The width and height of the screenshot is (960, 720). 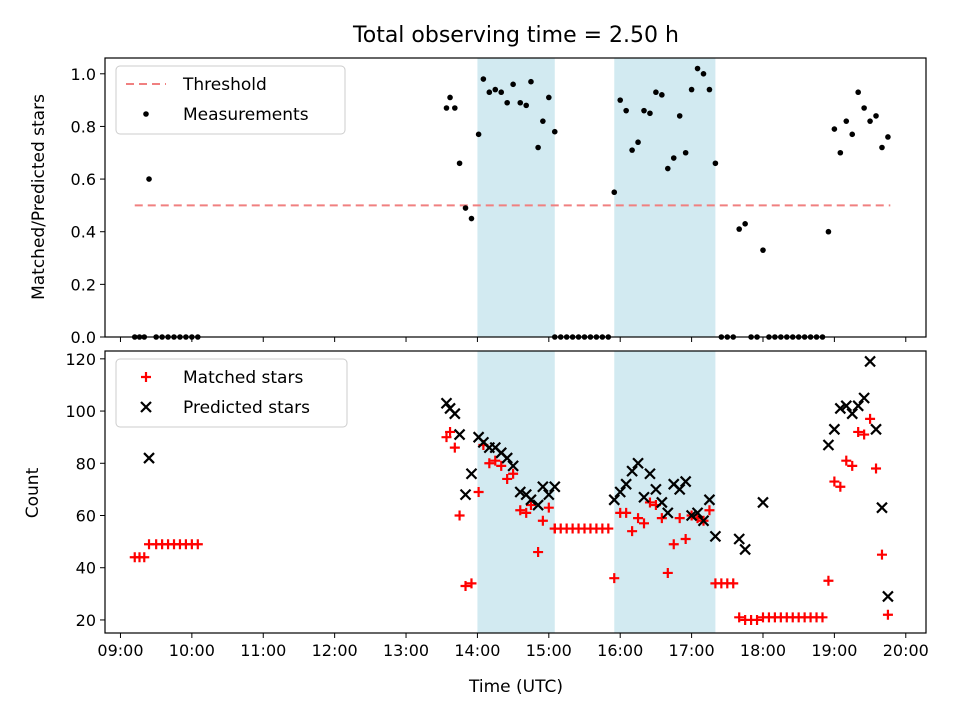 What do you see at coordinates (243, 378) in the screenshot?
I see `legend-label: Matched stars` at bounding box center [243, 378].